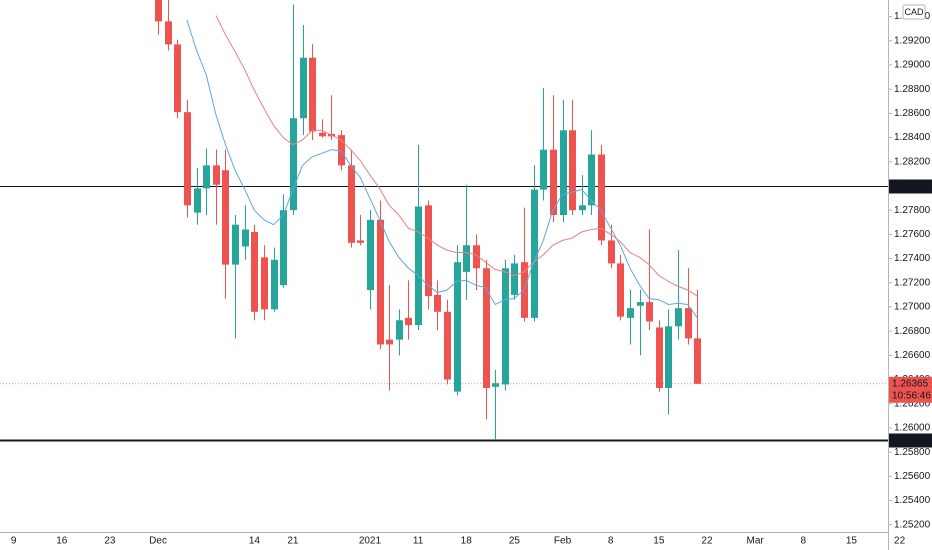  I want to click on x-tick-label: 2021, so click(370, 541).